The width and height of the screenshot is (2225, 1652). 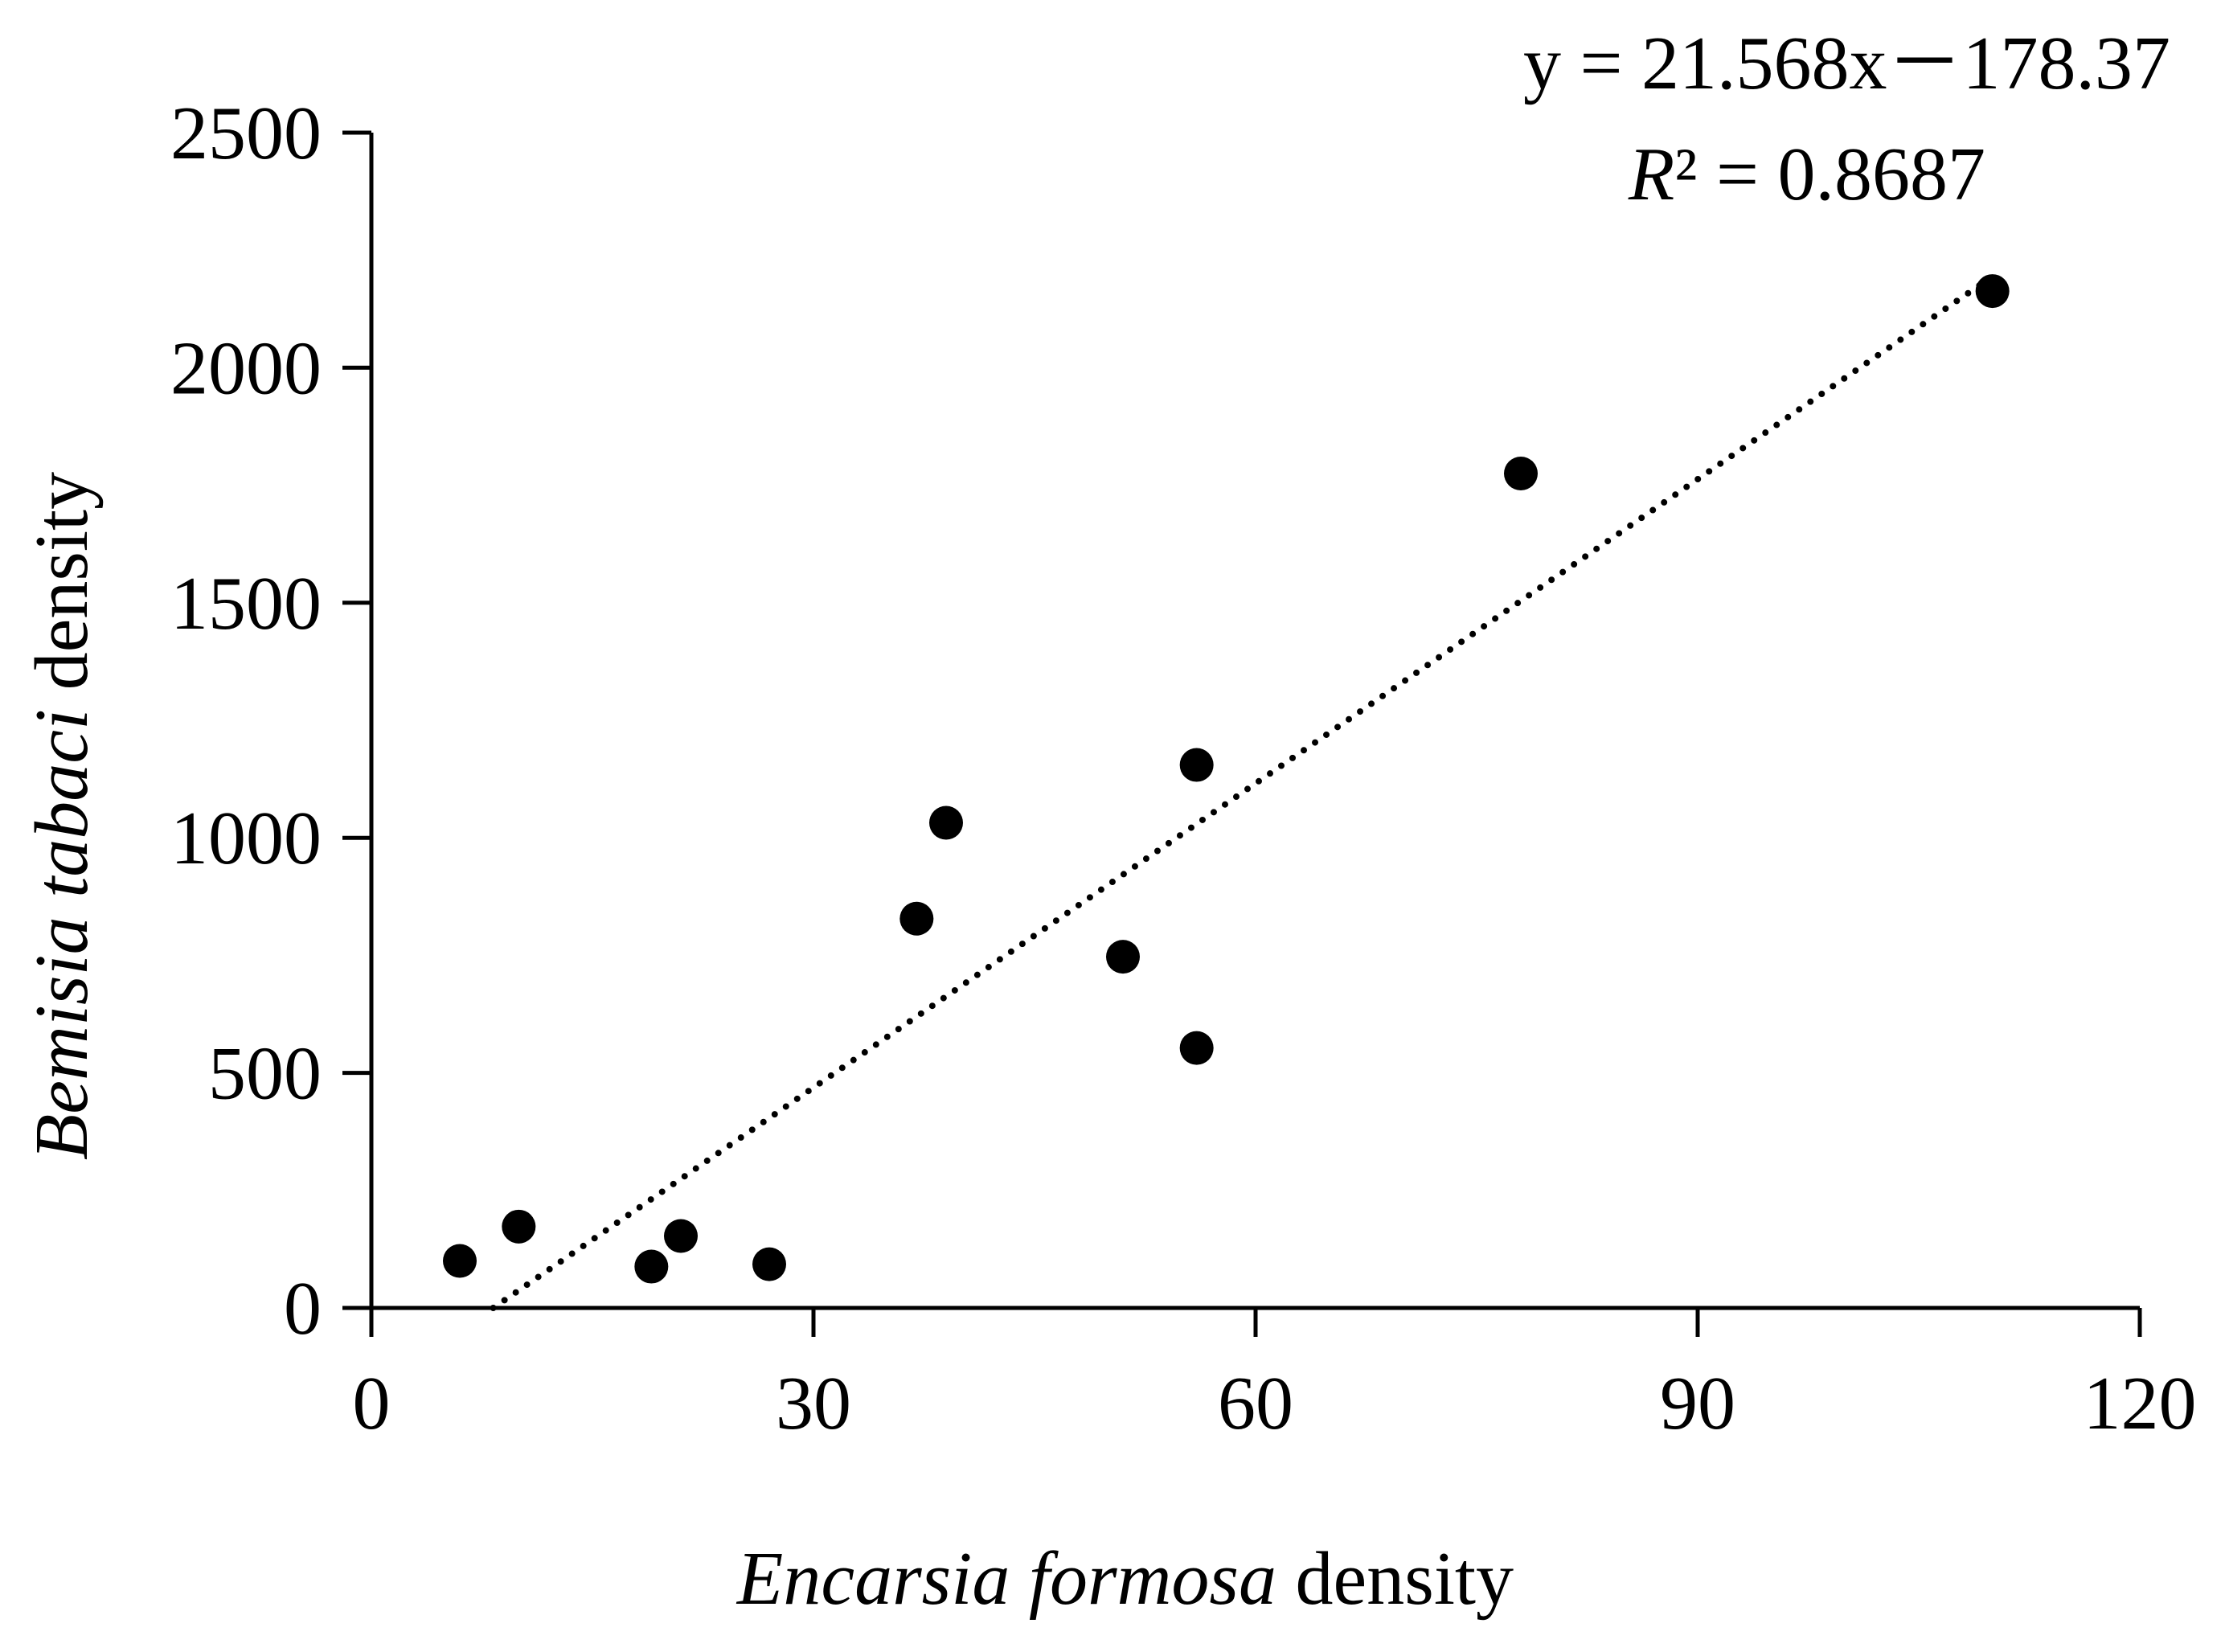 I want to click on x-axis-title: Encarsia formosa density, so click(x=1125, y=1579).